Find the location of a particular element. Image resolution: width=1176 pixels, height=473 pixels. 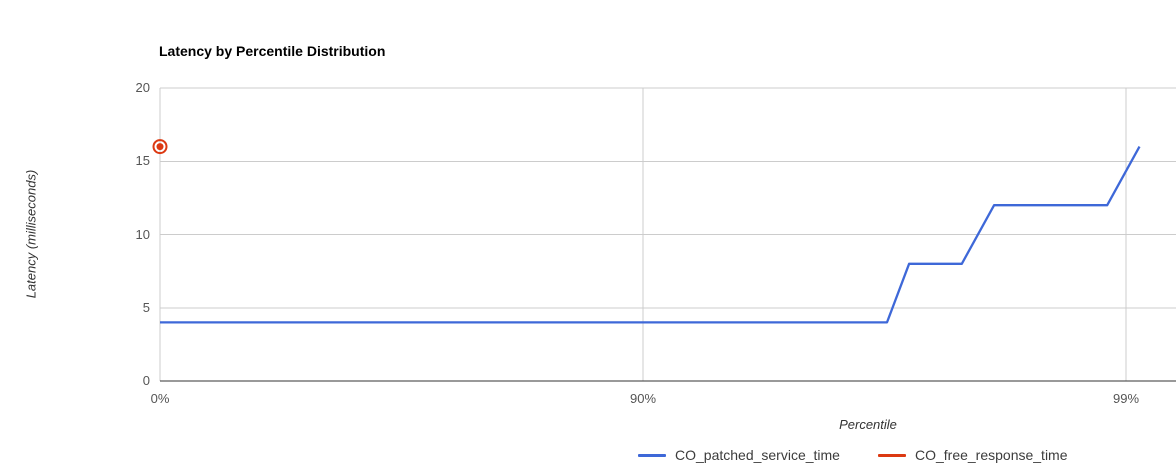

legend-item-CO_free_response_time: CO_free_response_time is located at coordinates (972, 455).